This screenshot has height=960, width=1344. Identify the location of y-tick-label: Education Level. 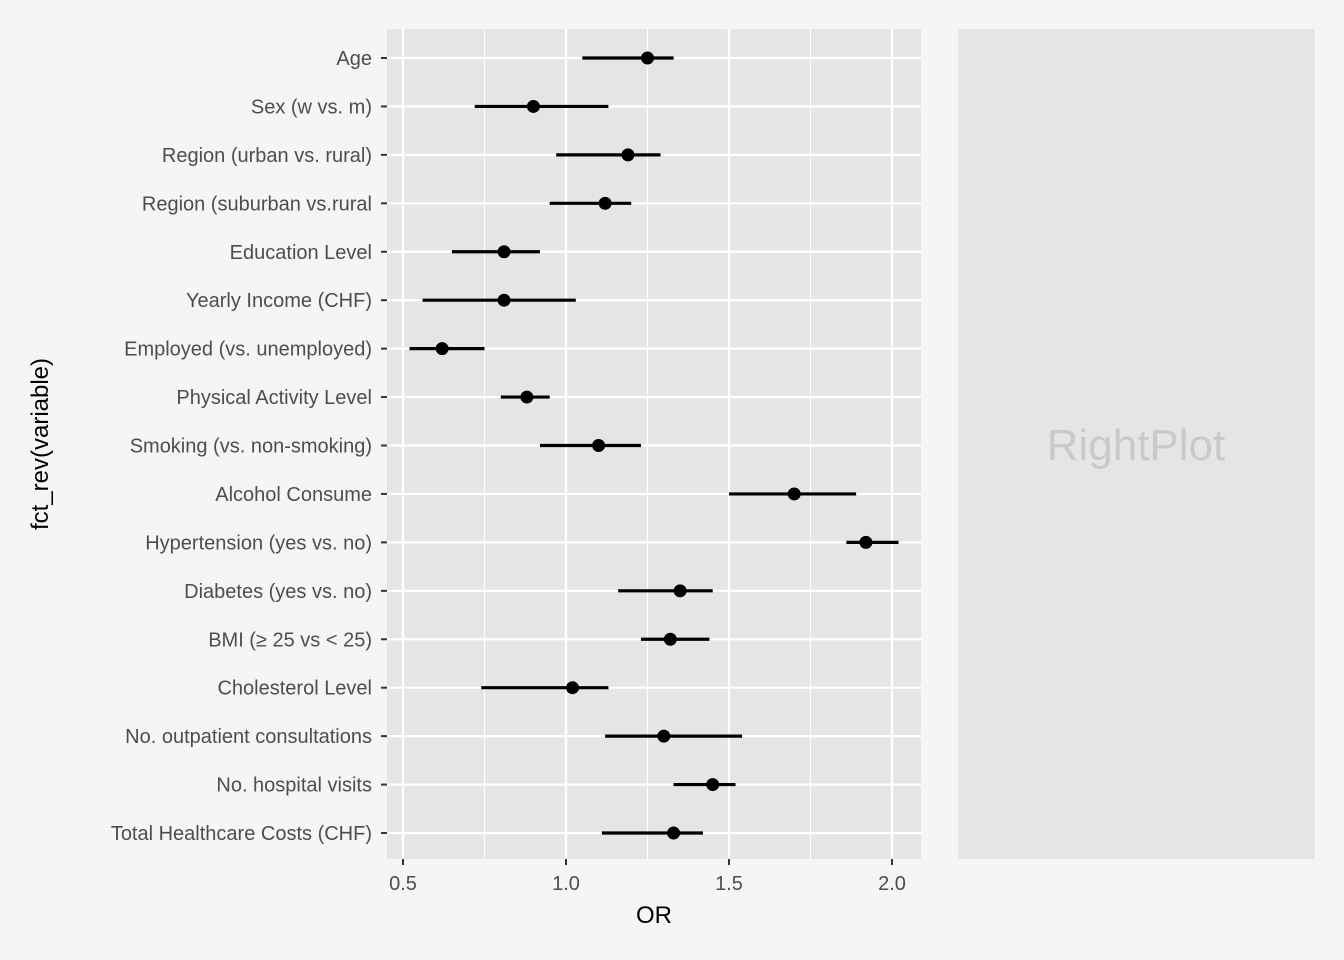
(301, 253).